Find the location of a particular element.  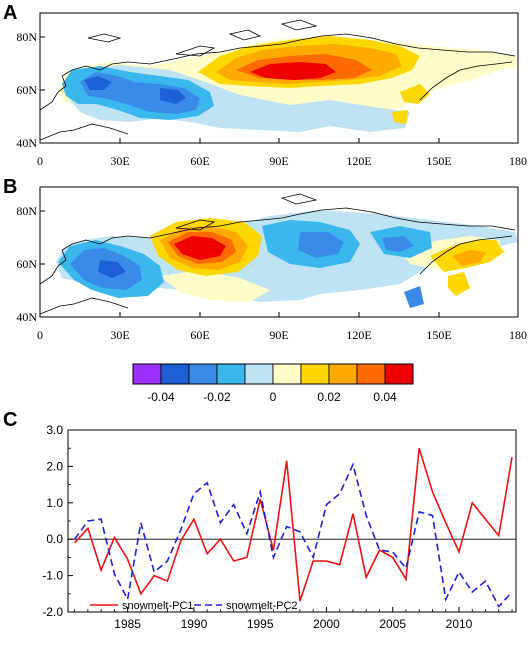

panel-b-xtick-label: 60E is located at coordinates (199, 335).